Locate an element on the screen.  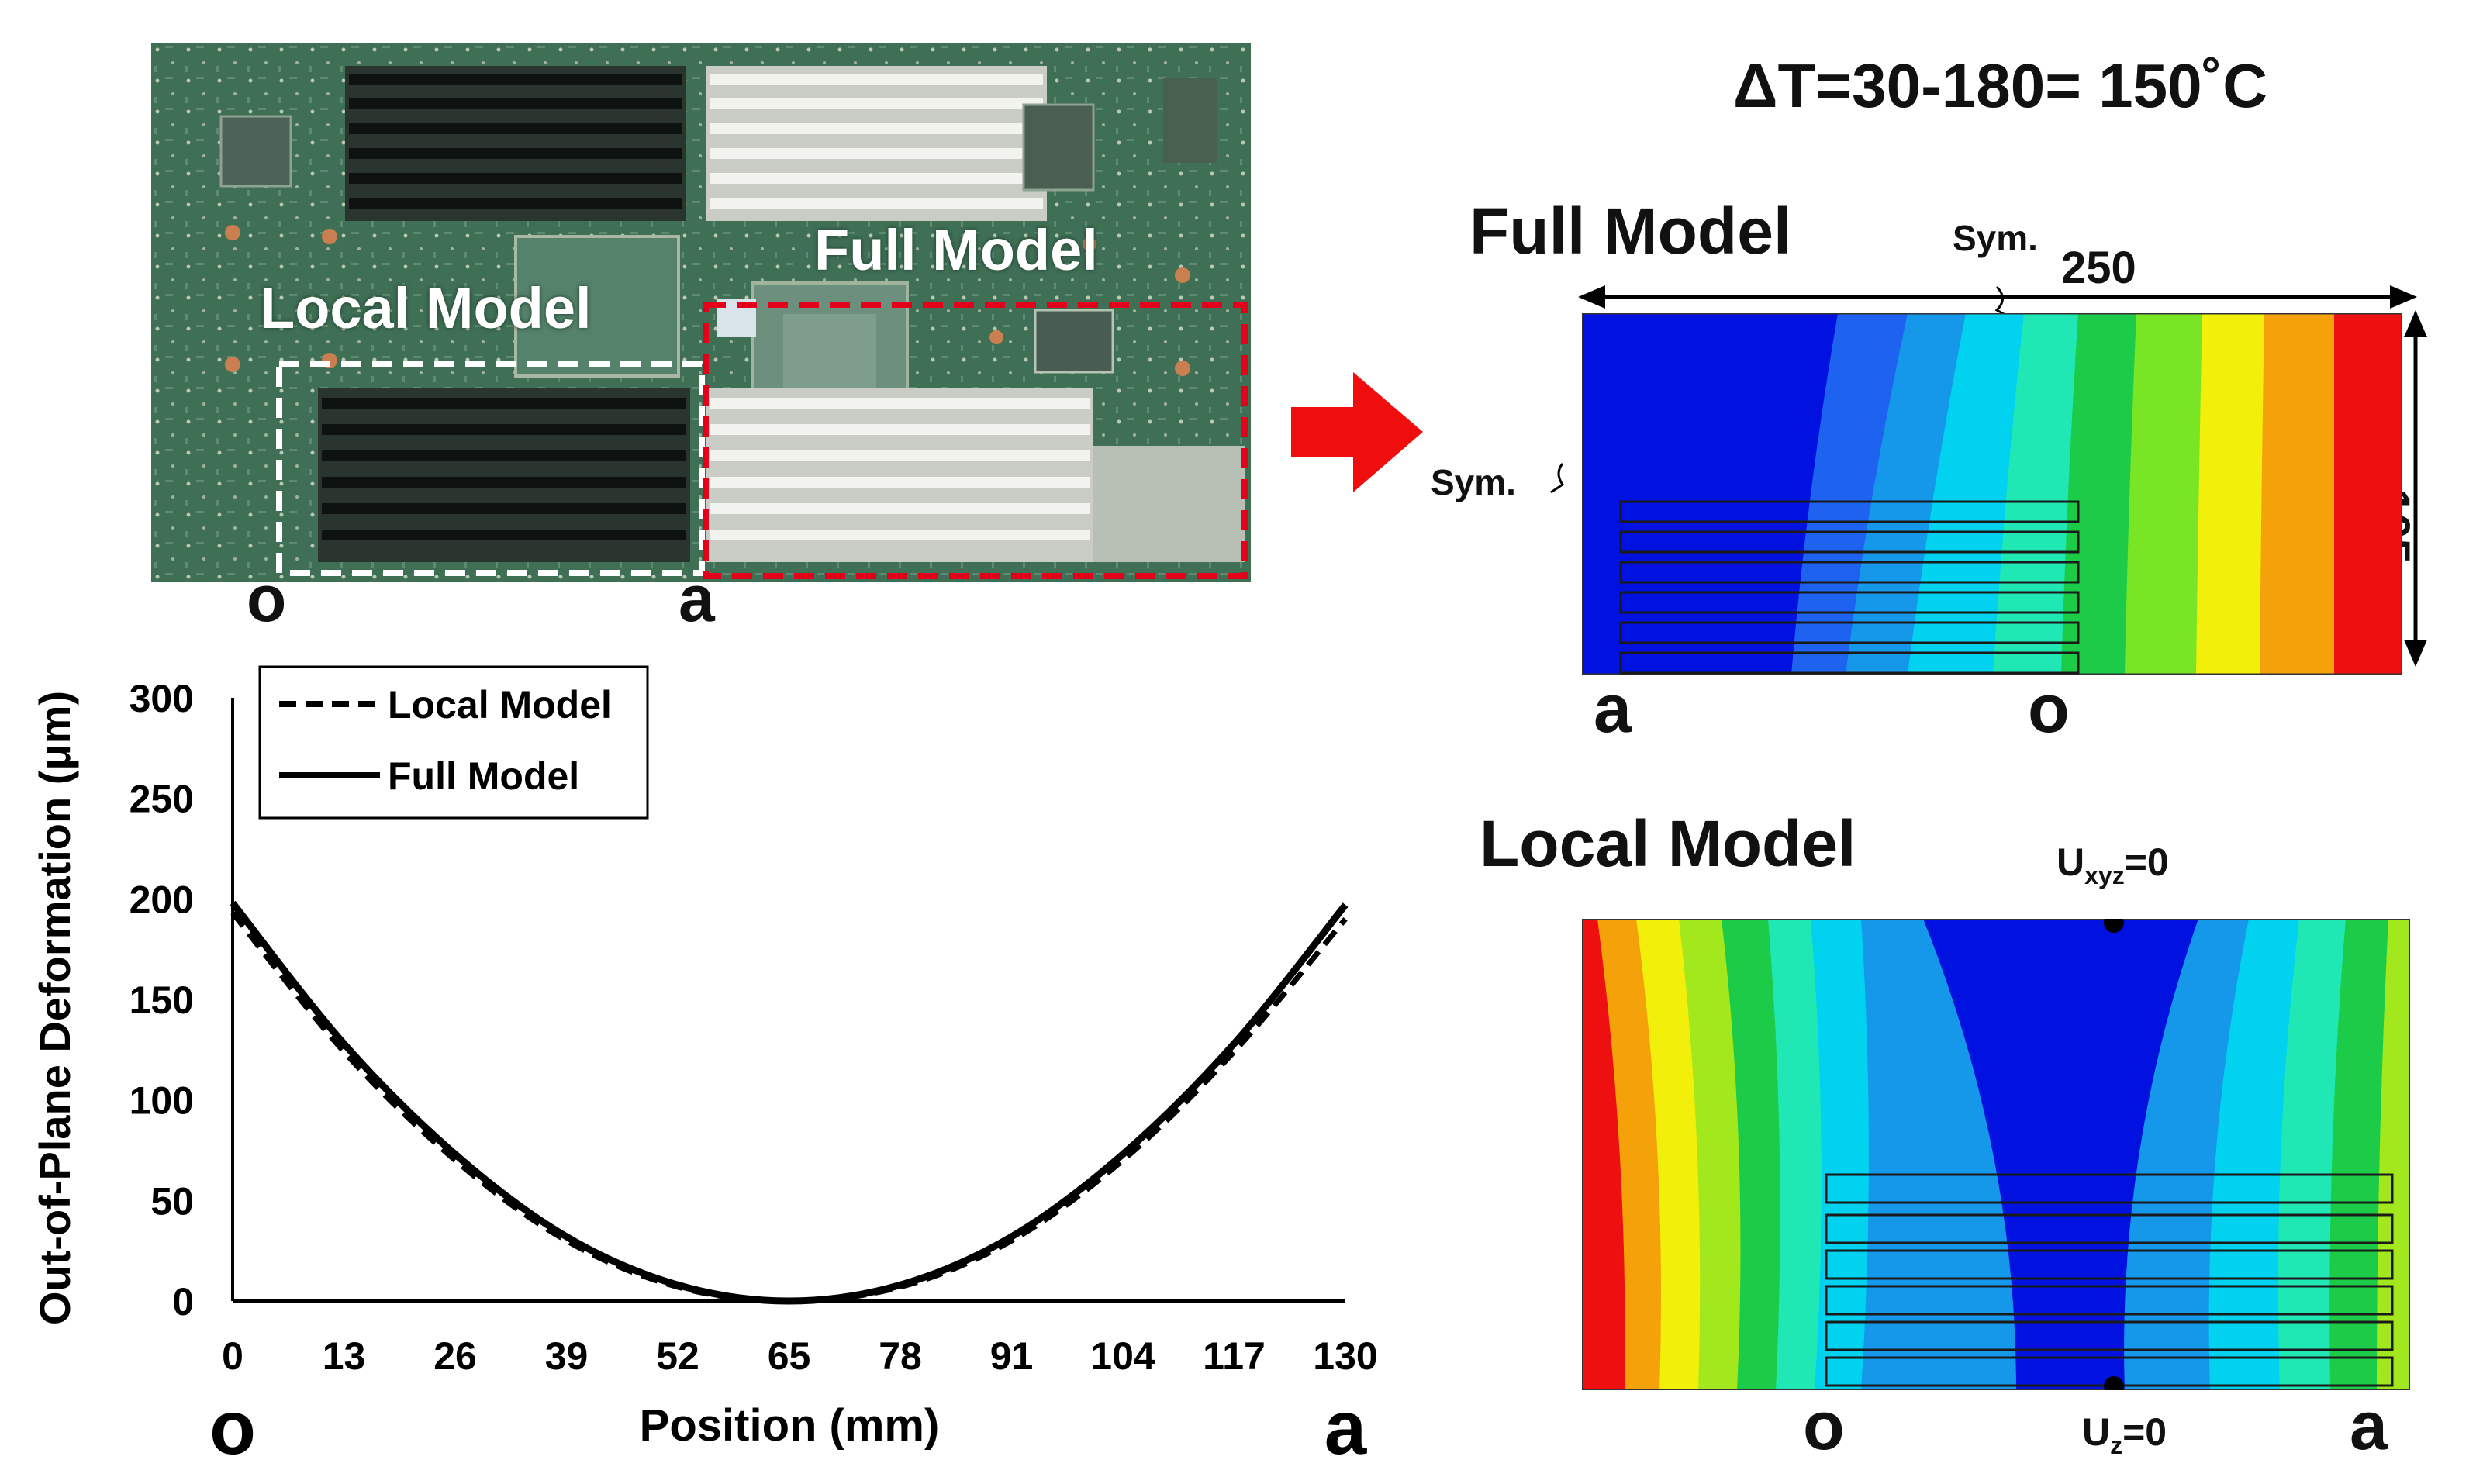
photo-a-label: a is located at coordinates (697, 598).